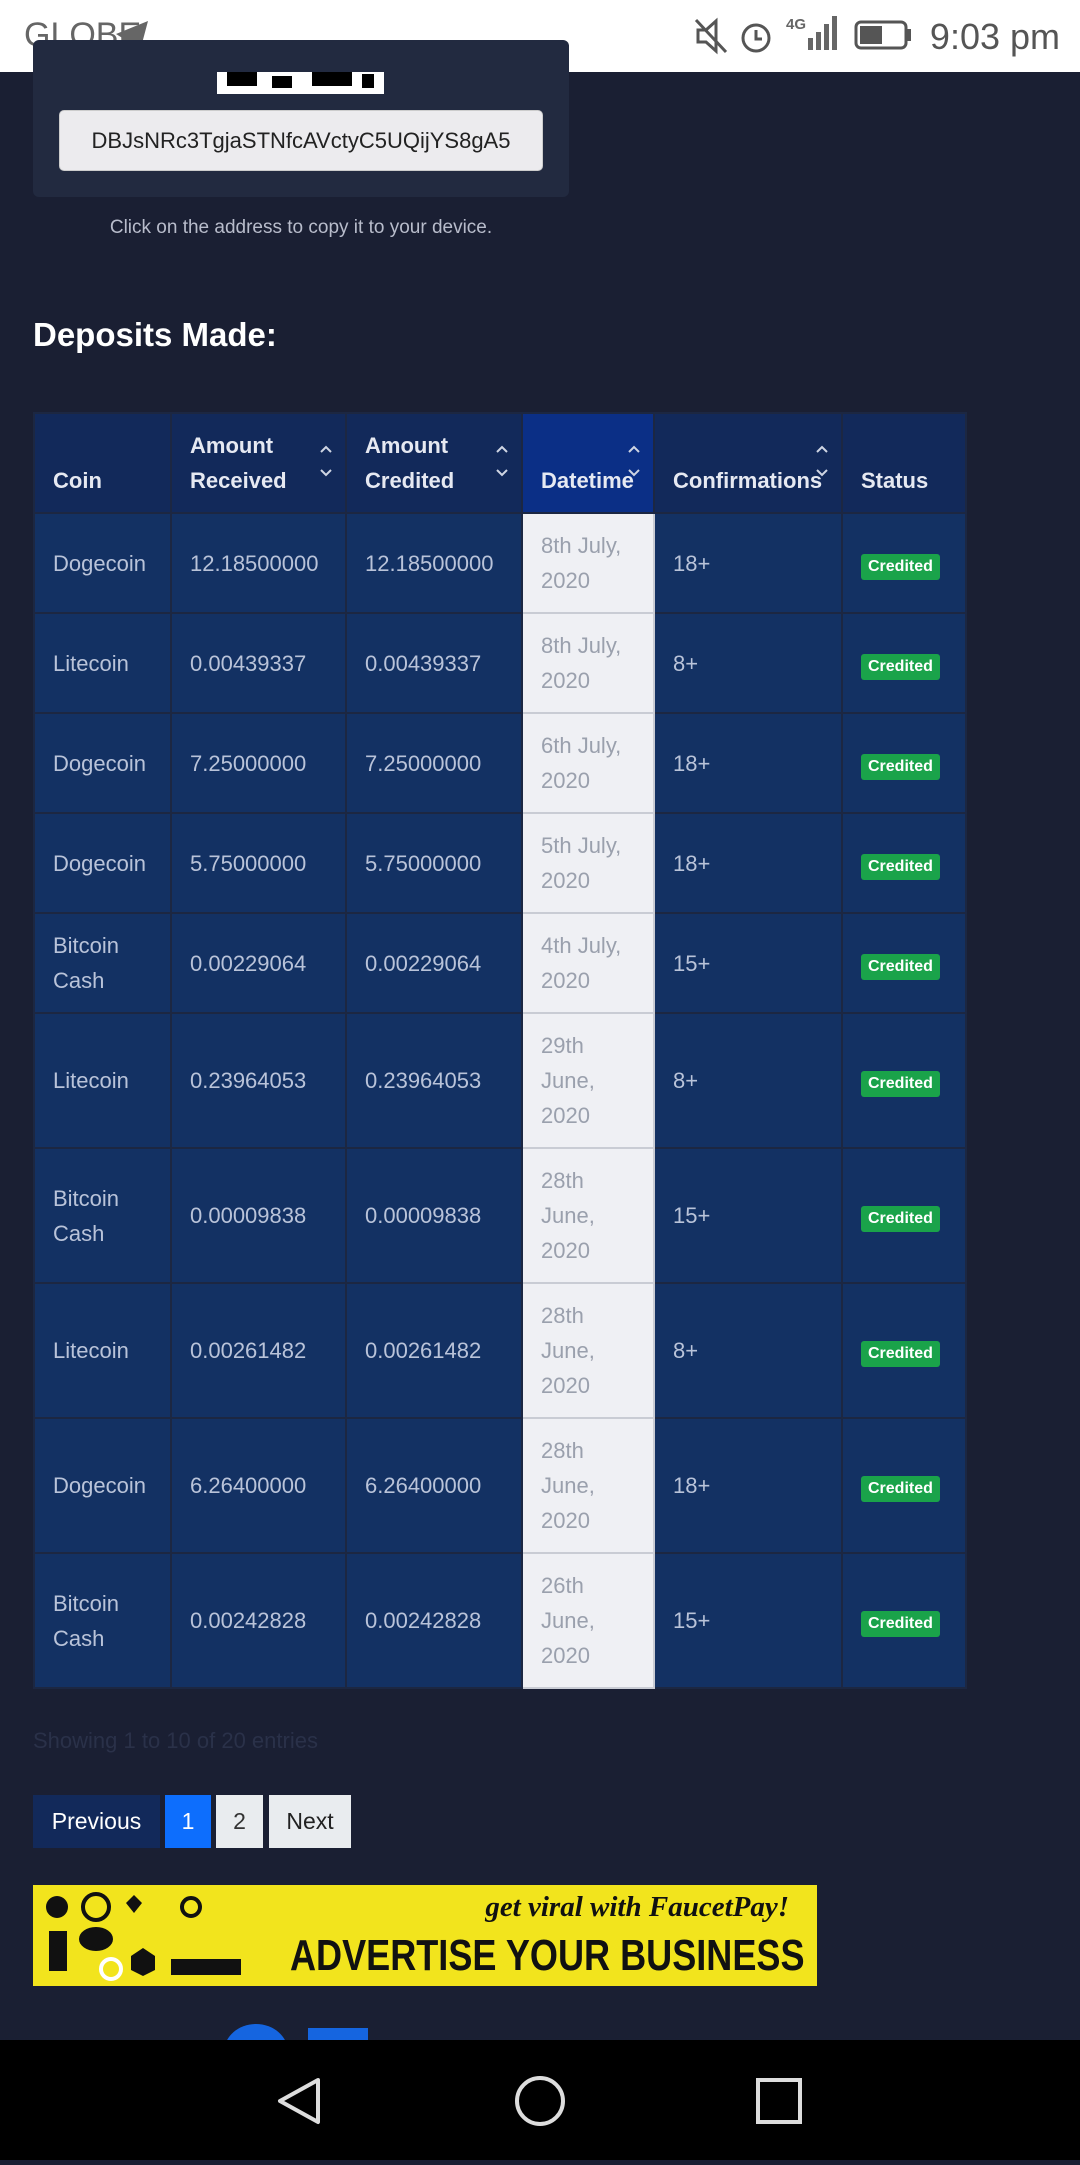 This screenshot has width=1080, height=2165. What do you see at coordinates (588, 963) in the screenshot?
I see `table-cell: 4th July, 2020` at bounding box center [588, 963].